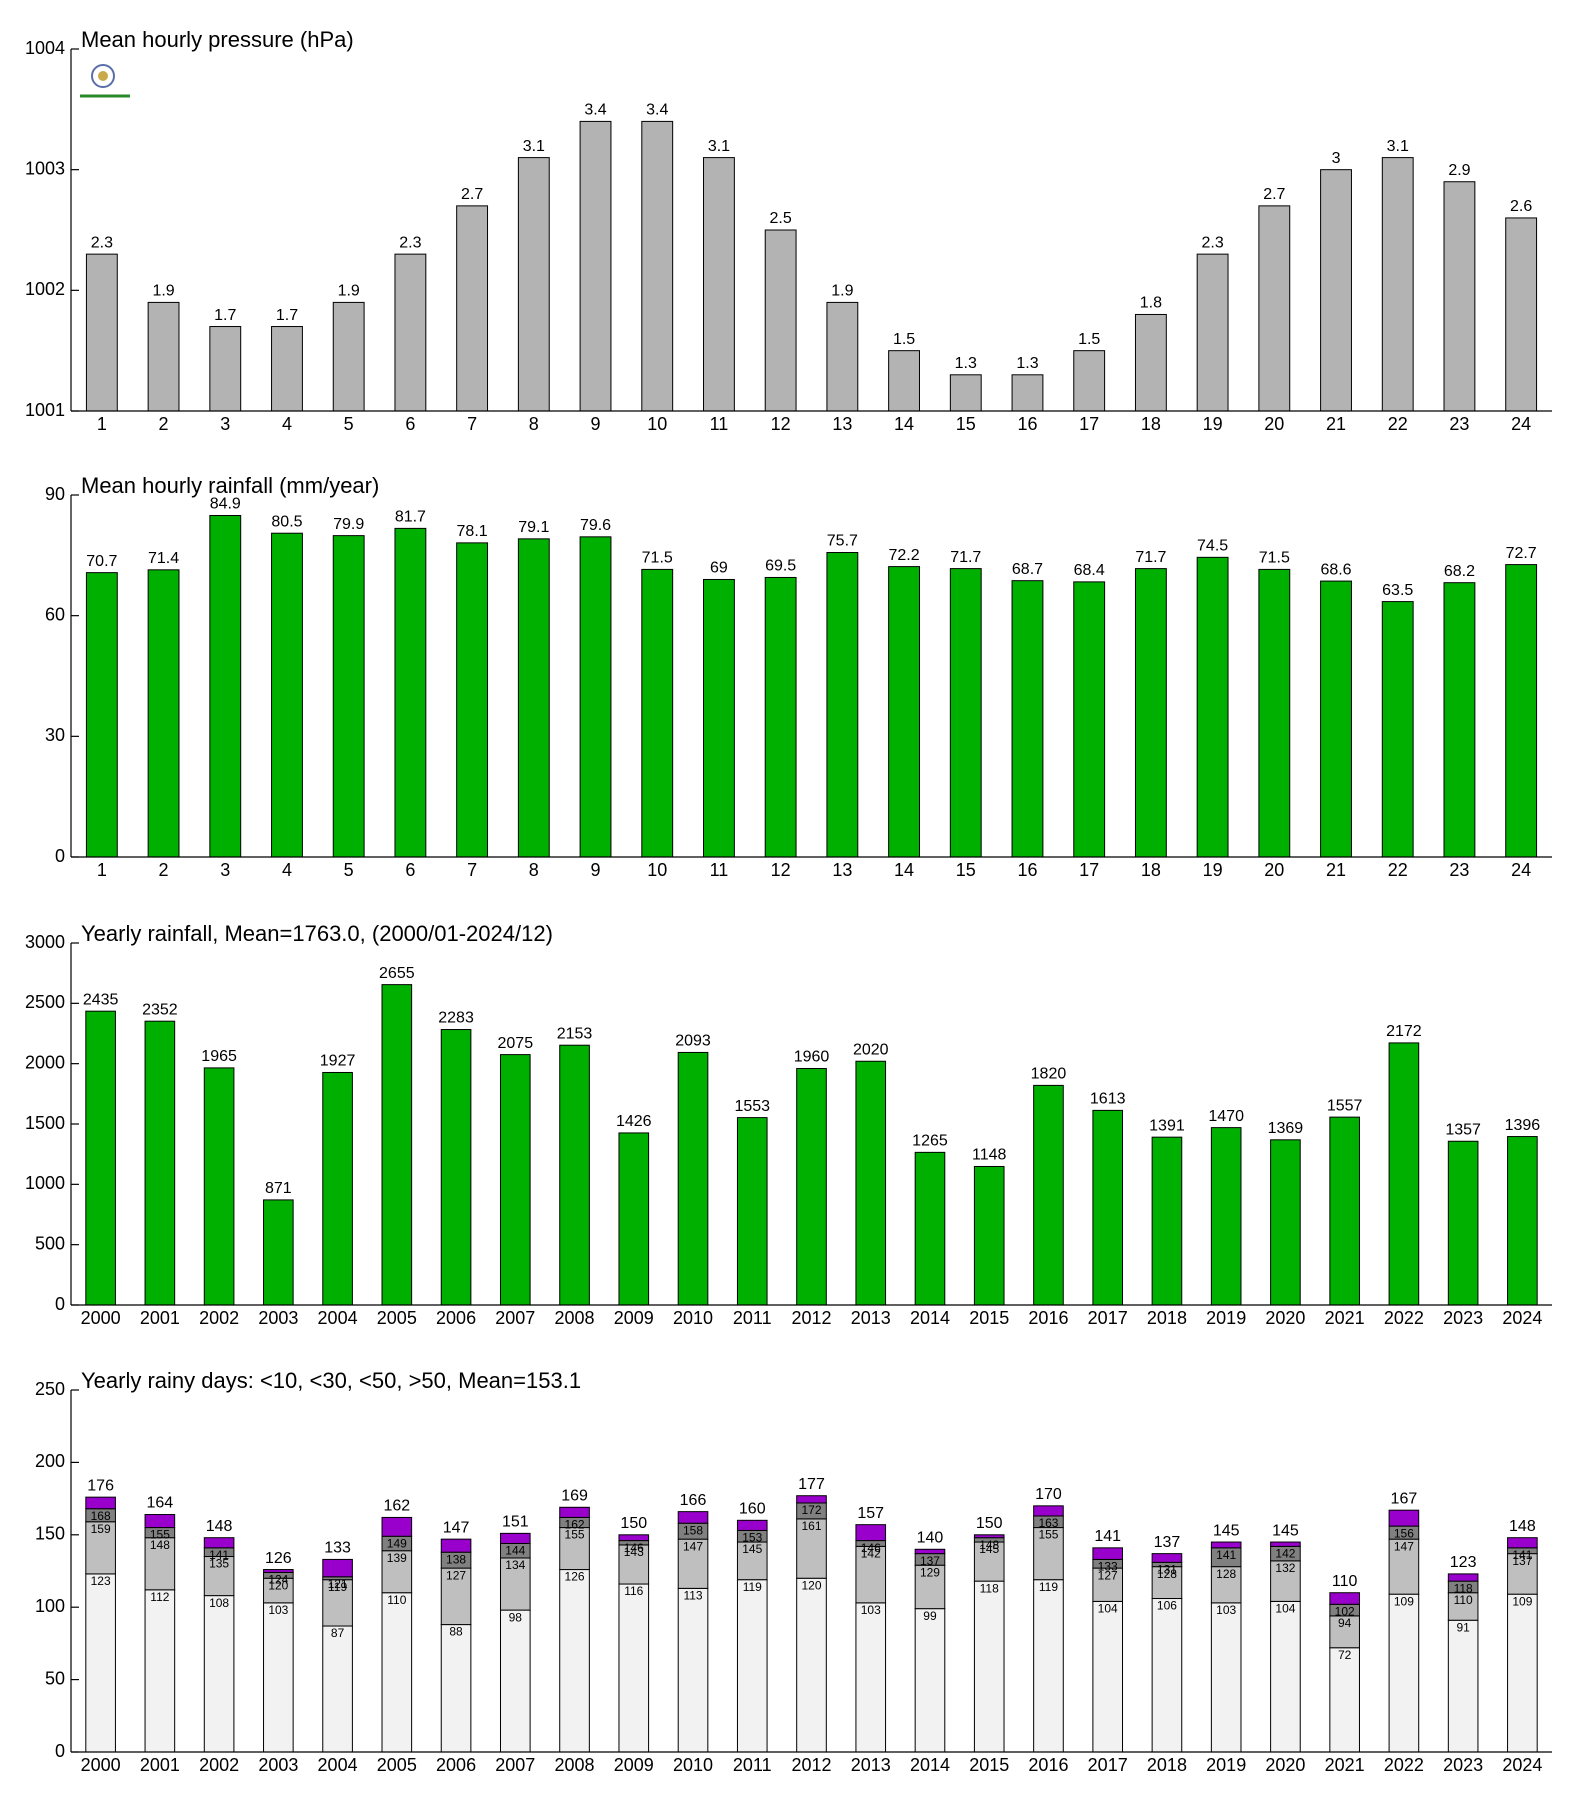 This screenshot has height=1800, width=1580. I want to click on data-label: 137, so click(1167, 1542).